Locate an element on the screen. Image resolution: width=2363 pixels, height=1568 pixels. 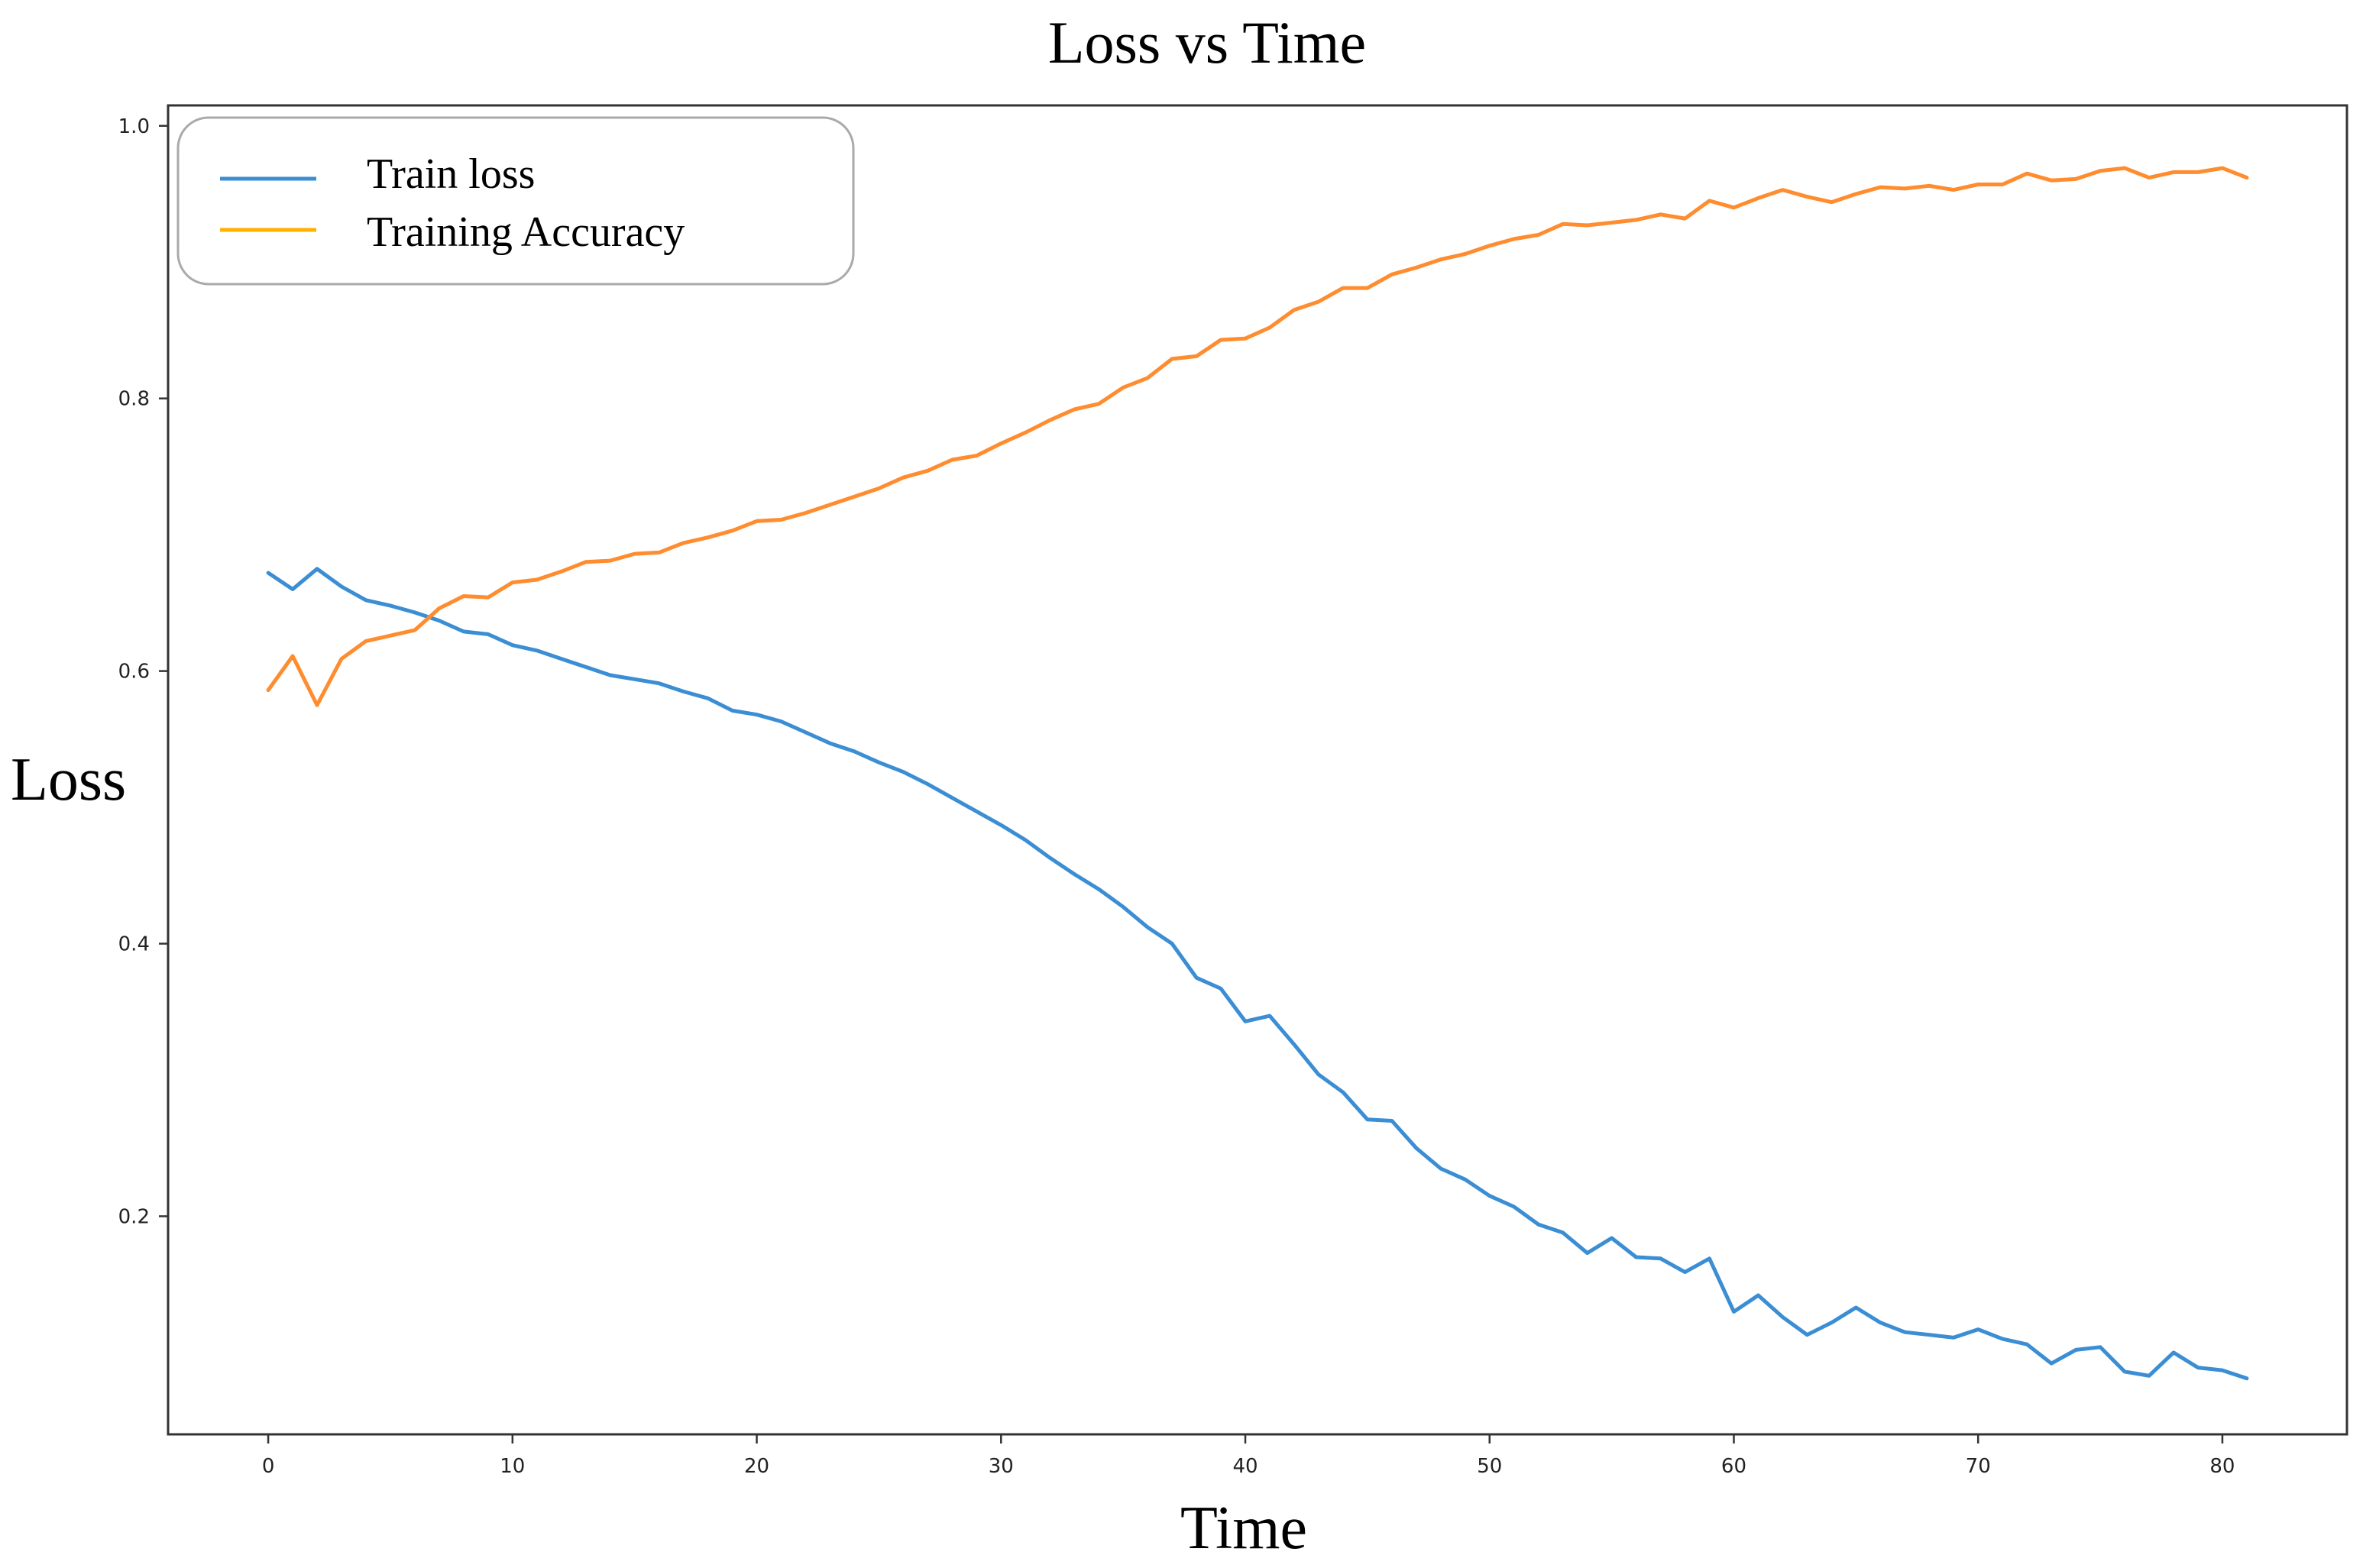
x-tick-label: 70 is located at coordinates (1978, 1466).